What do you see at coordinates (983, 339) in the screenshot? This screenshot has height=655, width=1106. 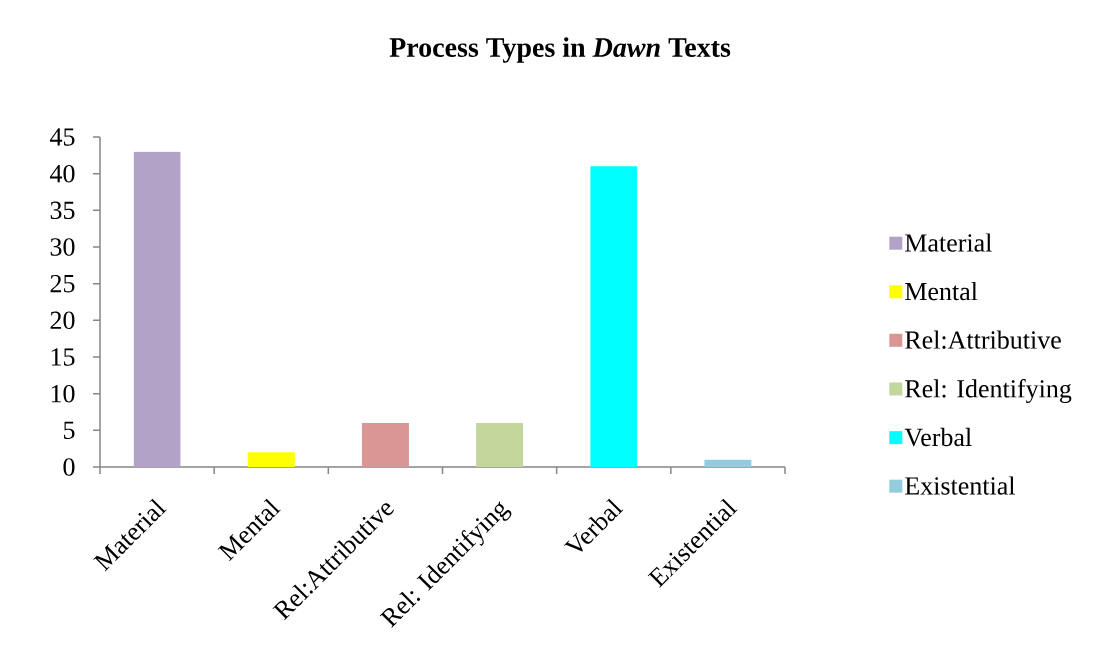 I see `legend-label: Rel:Attributive` at bounding box center [983, 339].